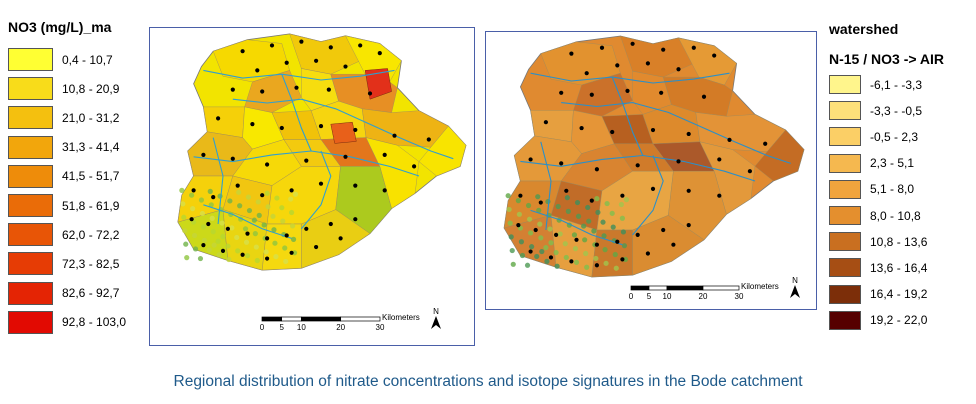 The height and width of the screenshot is (404, 976). What do you see at coordinates (871, 189) in the screenshot?
I see `right-legend-item: 5,1 - 8,0` at bounding box center [871, 189].